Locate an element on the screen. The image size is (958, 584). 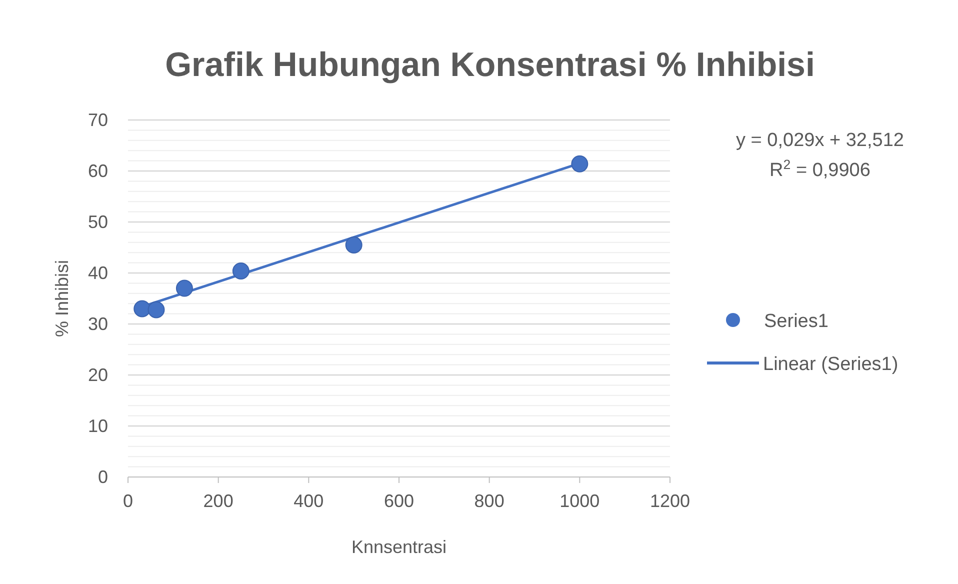
chart-title: Grafik Hubungan Konsentrasi % Inhibisi is located at coordinates (490, 65).